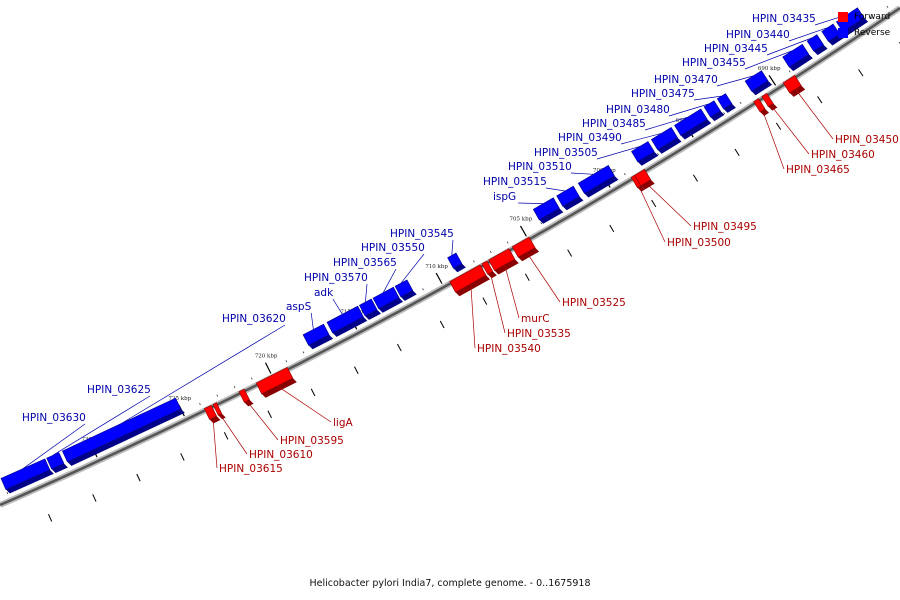 The image size is (900, 600). I want to click on forward-gene-ligA, so click(274, 380).